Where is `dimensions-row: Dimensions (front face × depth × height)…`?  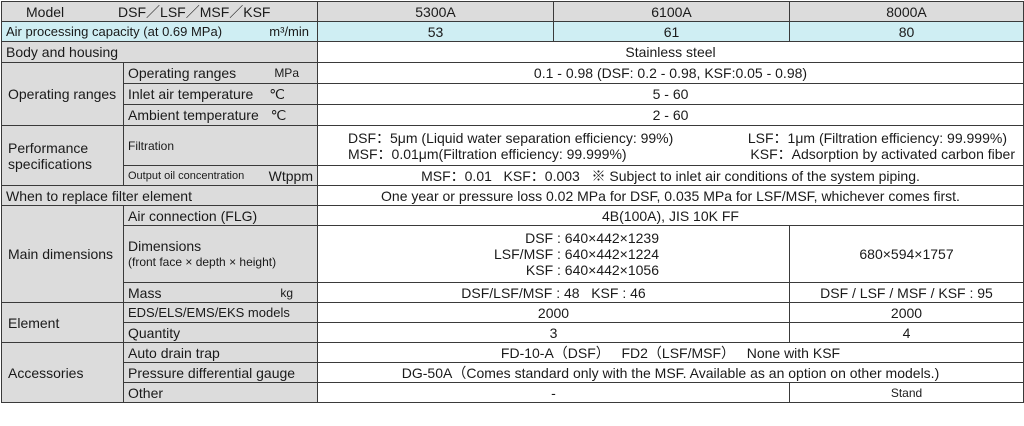
dimensions-row: Dimensions (front face × depth × height)… is located at coordinates (513, 254).